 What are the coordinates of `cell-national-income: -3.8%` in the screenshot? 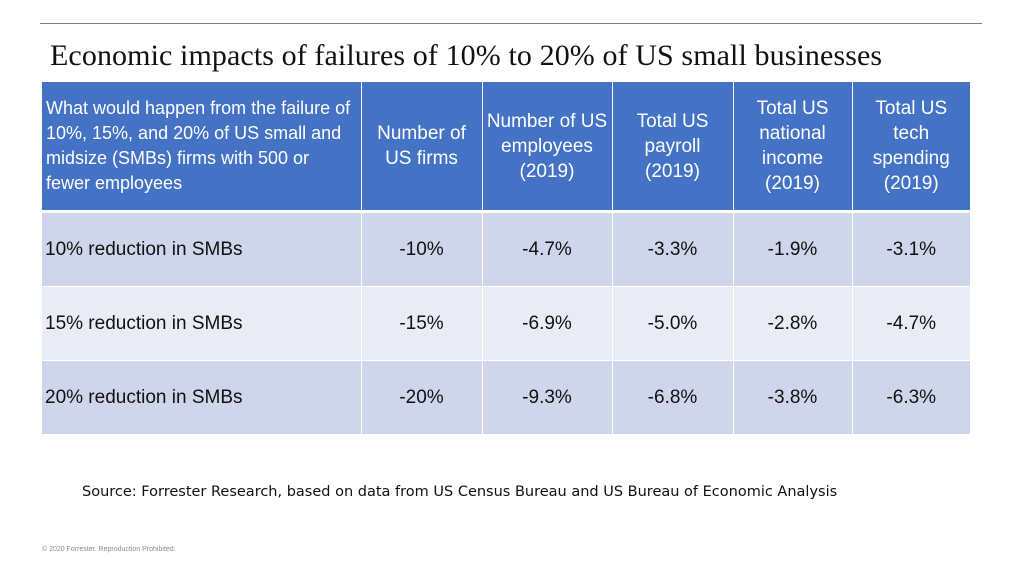 It's located at (792, 397).